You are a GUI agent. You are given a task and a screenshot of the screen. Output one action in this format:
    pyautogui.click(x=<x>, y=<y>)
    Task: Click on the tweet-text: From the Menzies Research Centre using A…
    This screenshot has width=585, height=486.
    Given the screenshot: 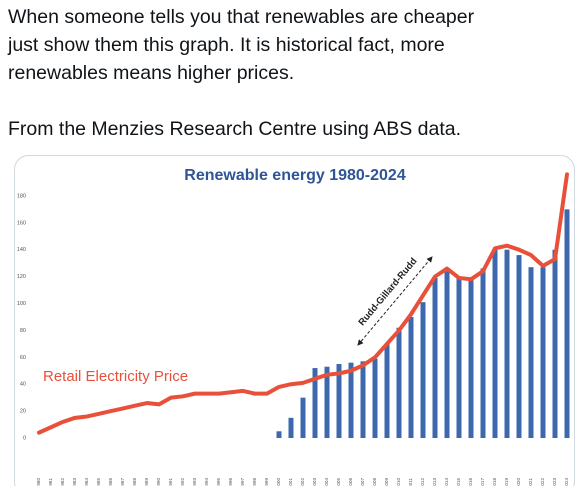 What is the action you would take?
    pyautogui.click(x=235, y=129)
    